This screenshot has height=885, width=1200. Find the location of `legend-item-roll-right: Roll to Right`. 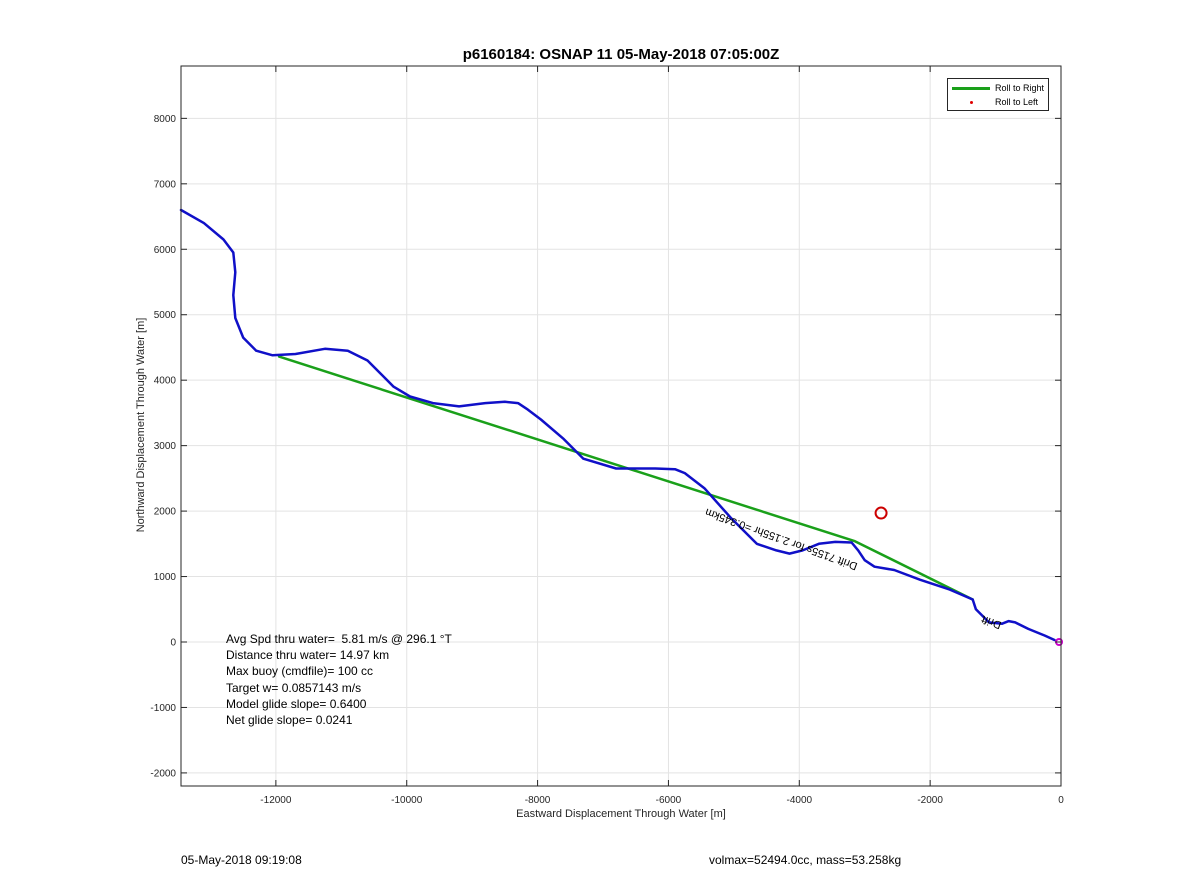

legend-item-roll-right: Roll to Right is located at coordinates (998, 88).